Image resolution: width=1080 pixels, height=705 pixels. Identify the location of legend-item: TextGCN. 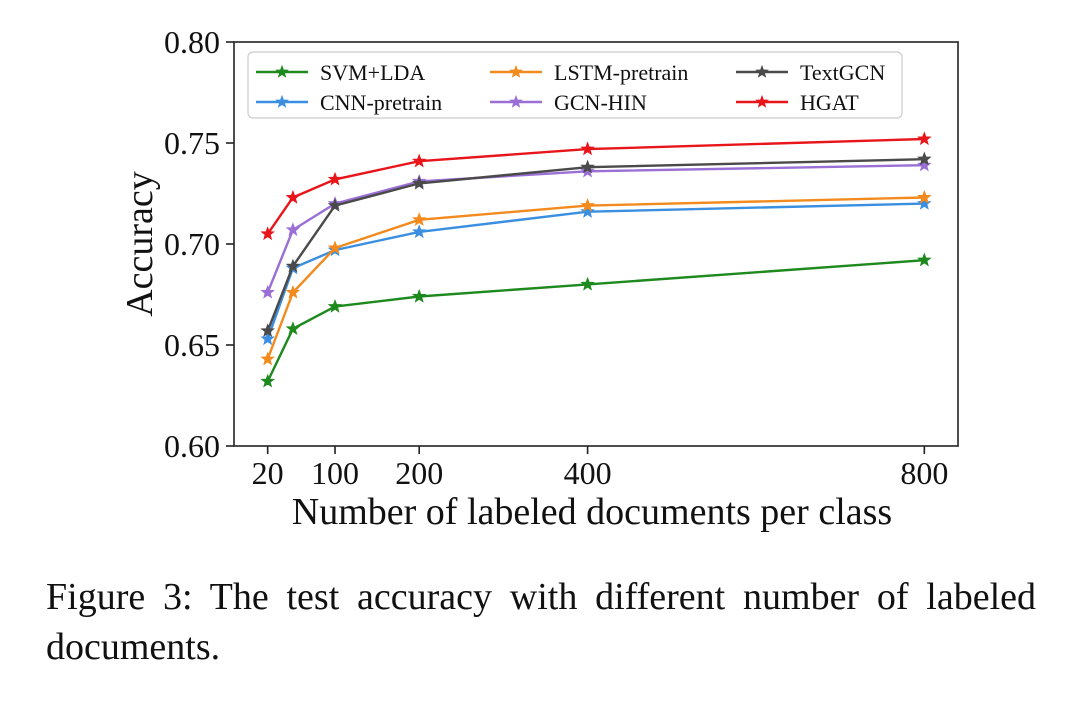
(810, 72).